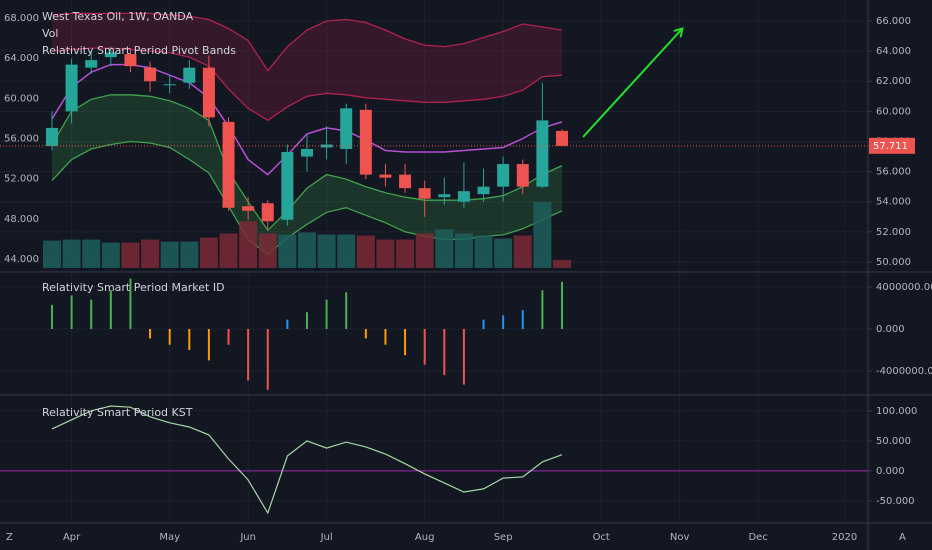 The height and width of the screenshot is (550, 932). What do you see at coordinates (890, 146) in the screenshot?
I see `last-price-label: 57.711` at bounding box center [890, 146].